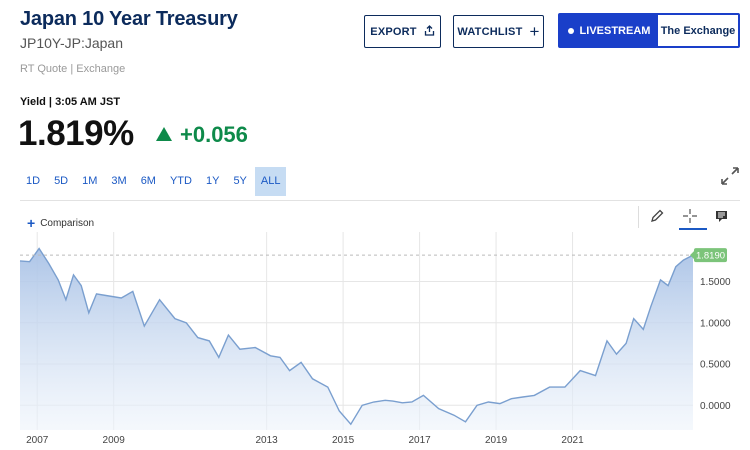 This screenshot has height=450, width=750. I want to click on export-button-label: EXPORT, so click(393, 31).